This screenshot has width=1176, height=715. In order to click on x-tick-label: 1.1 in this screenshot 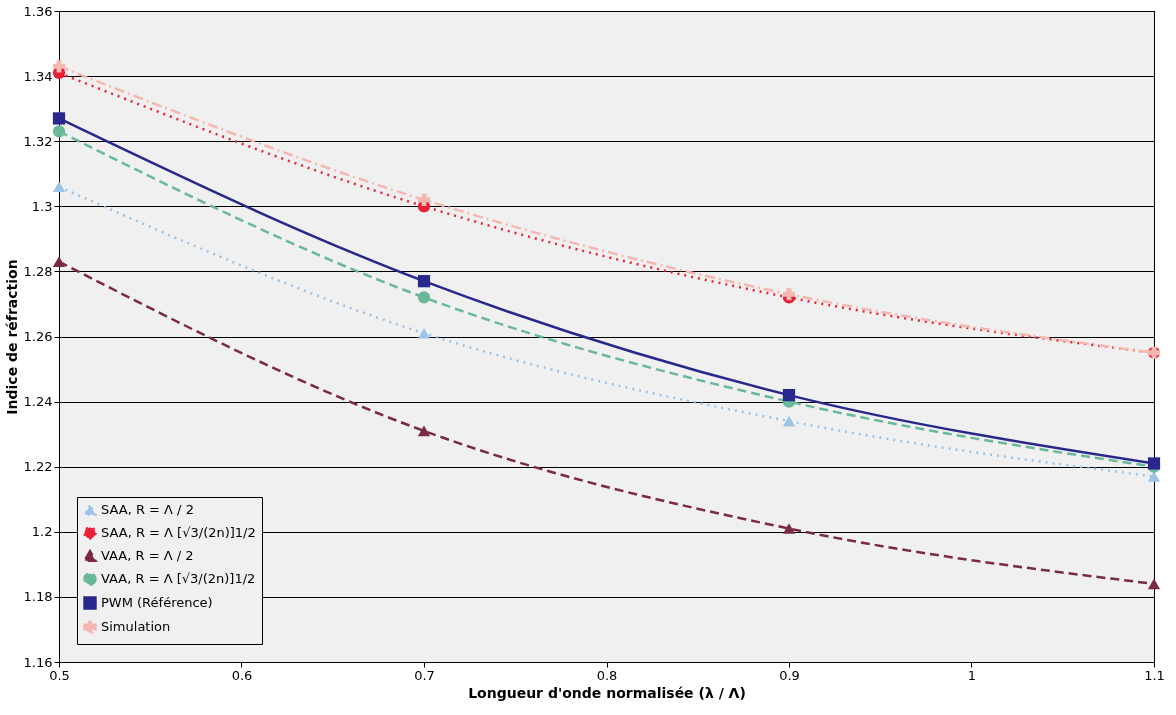, I will do `click(1154, 675)`.